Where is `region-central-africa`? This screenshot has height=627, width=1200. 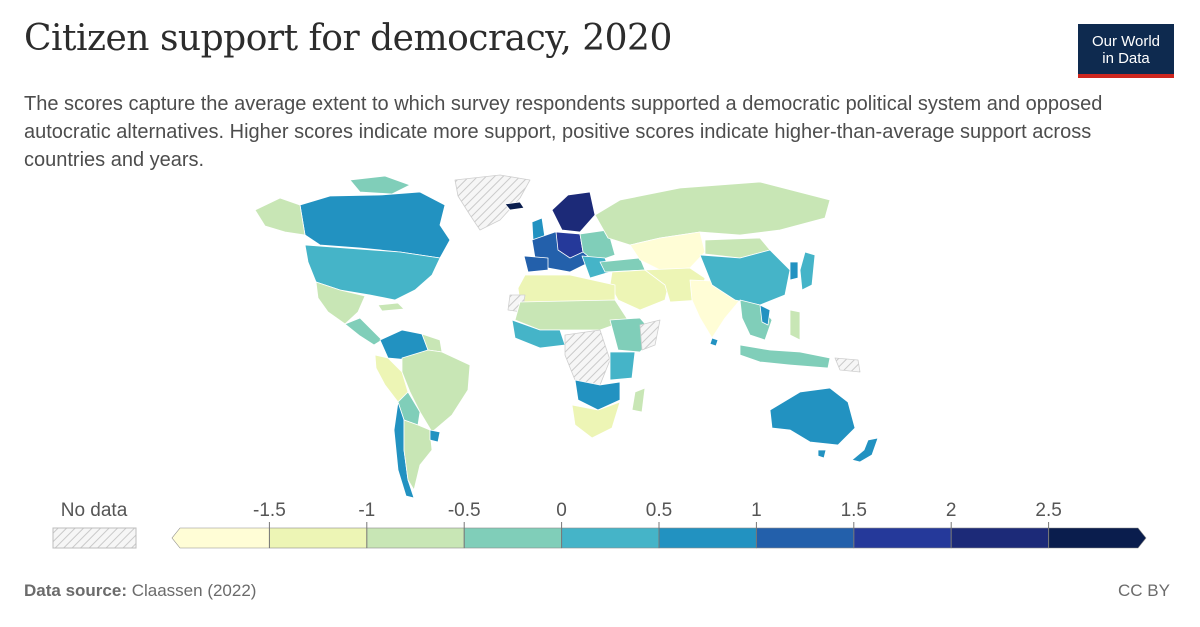 region-central-africa is located at coordinates (587, 357).